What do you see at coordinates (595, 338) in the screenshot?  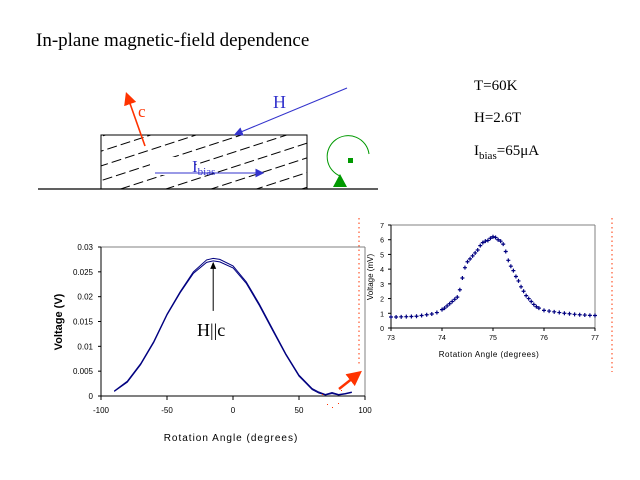 I see `inset-x-tick-label: 77` at bounding box center [595, 338].